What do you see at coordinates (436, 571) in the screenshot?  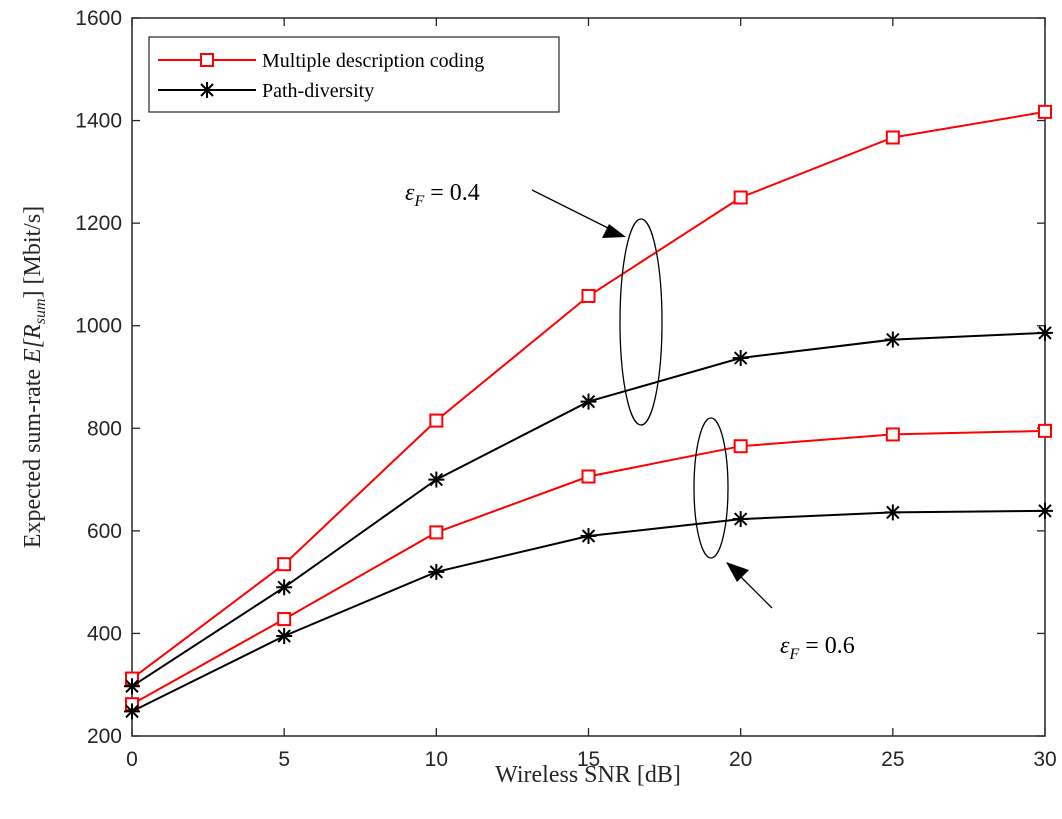 I see `series-eps_0.6-path-point-2` at bounding box center [436, 571].